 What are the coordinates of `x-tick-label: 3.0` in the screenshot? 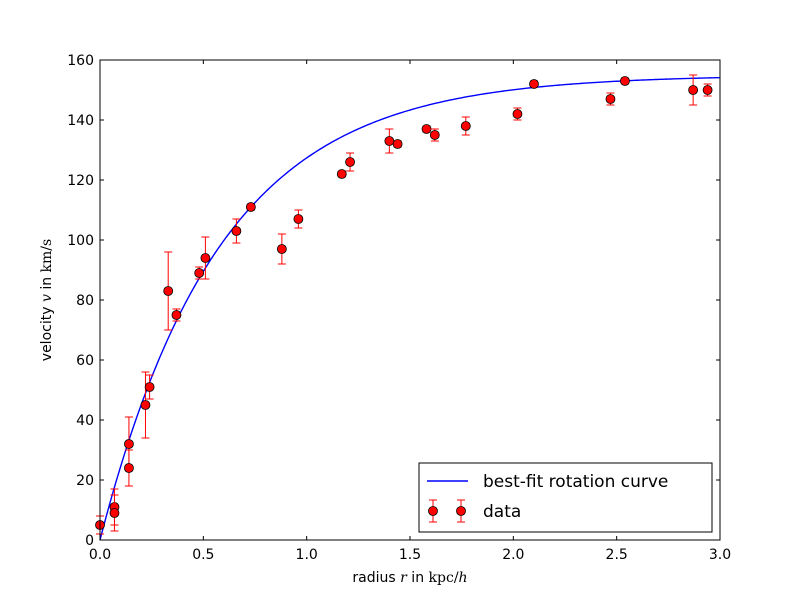 It's located at (720, 555).